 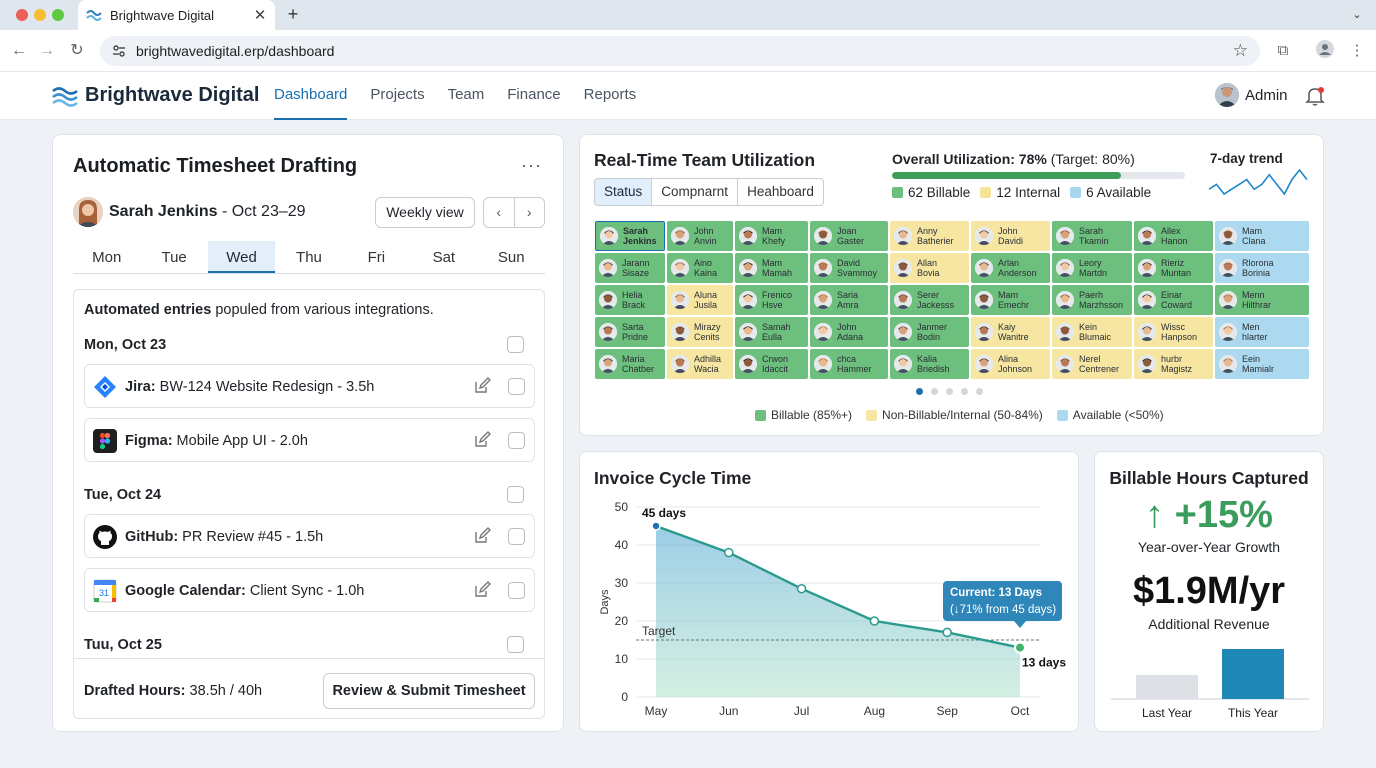 I want to click on entry-github: GitHub: PR Review #45 - 1.5h, so click(x=309, y=536).